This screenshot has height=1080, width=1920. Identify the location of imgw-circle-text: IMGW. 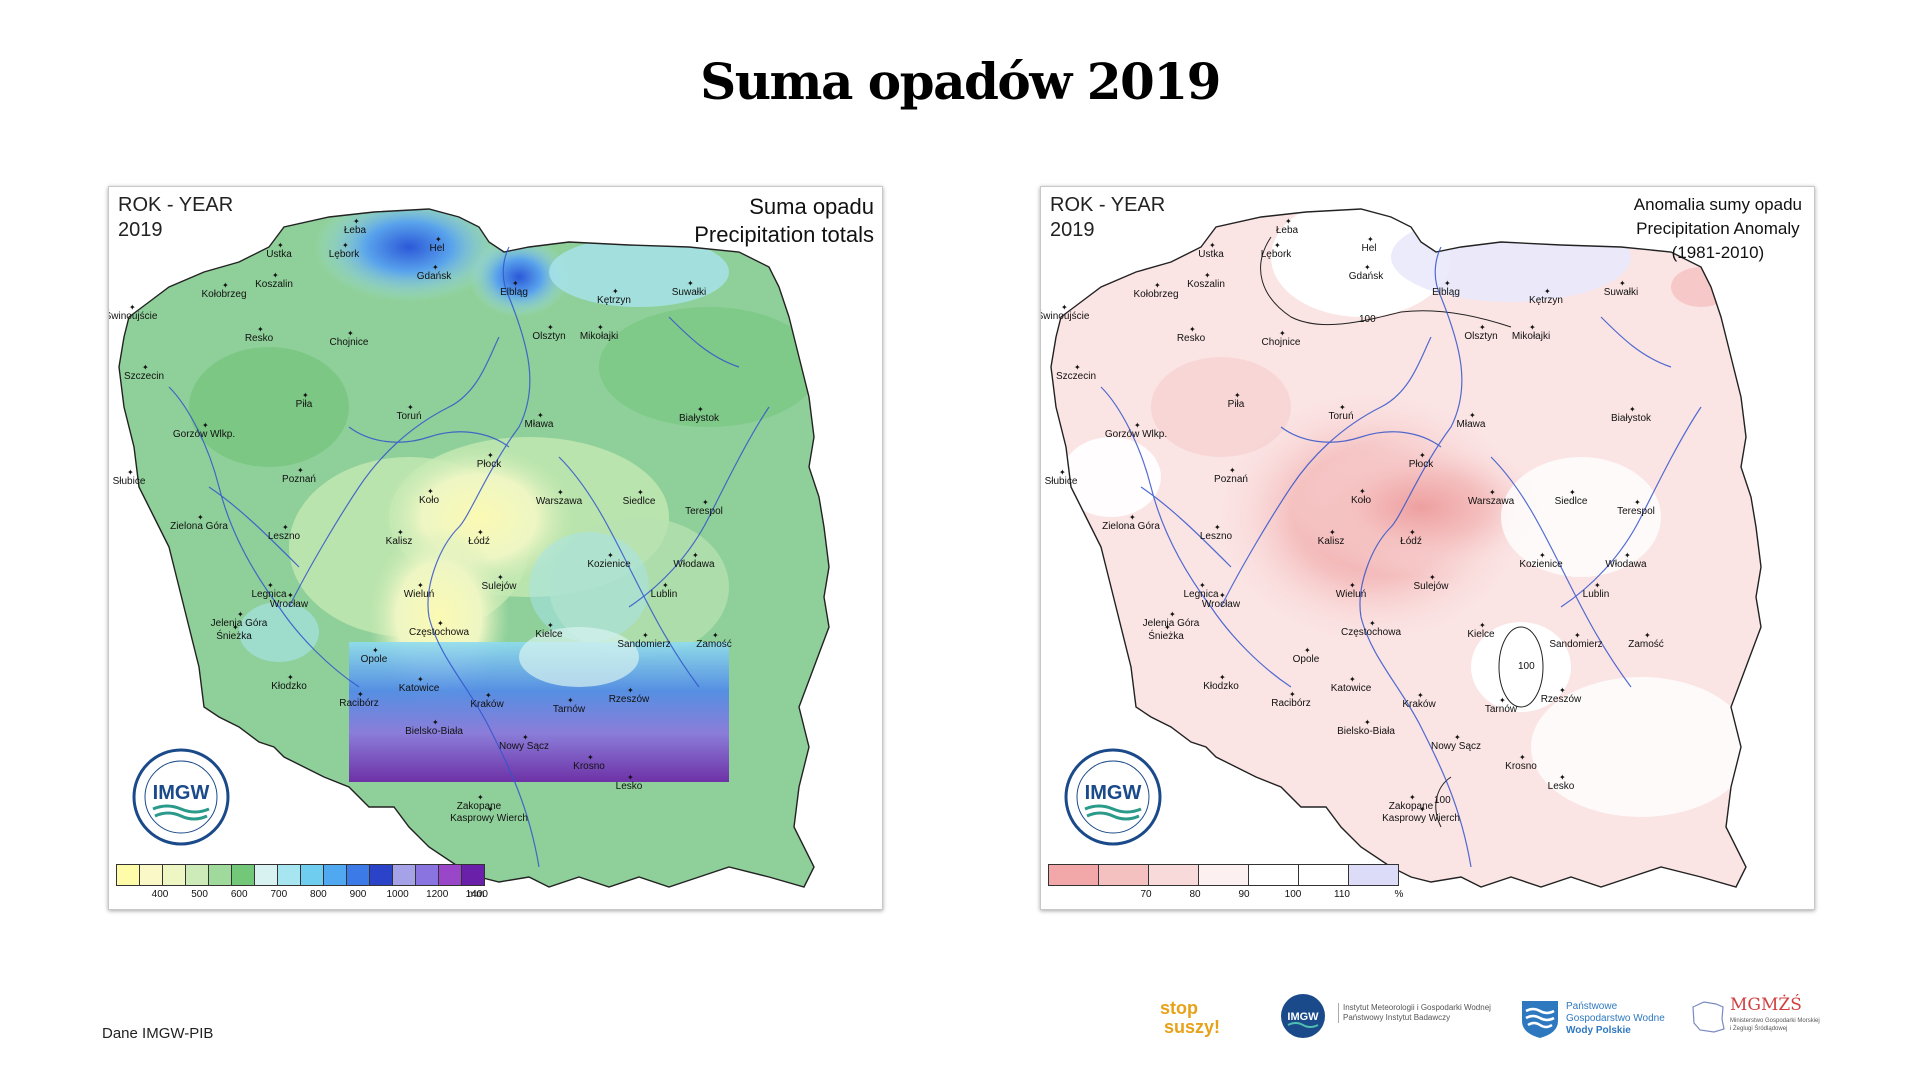
(1303, 1017).